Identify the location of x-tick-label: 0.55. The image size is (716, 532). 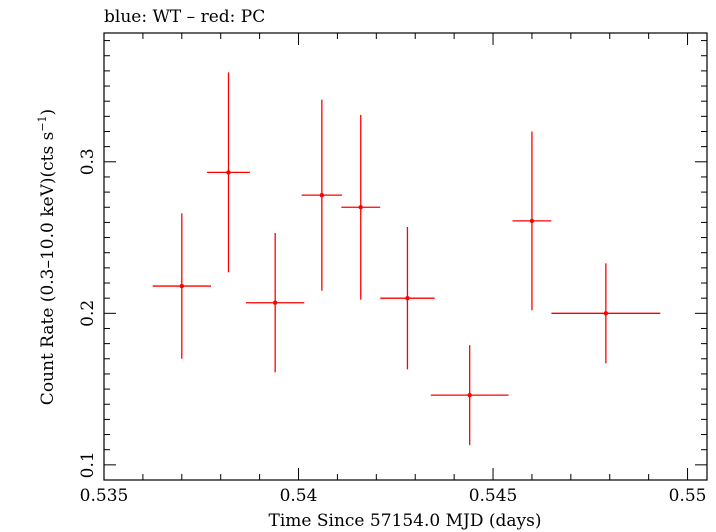
(688, 496).